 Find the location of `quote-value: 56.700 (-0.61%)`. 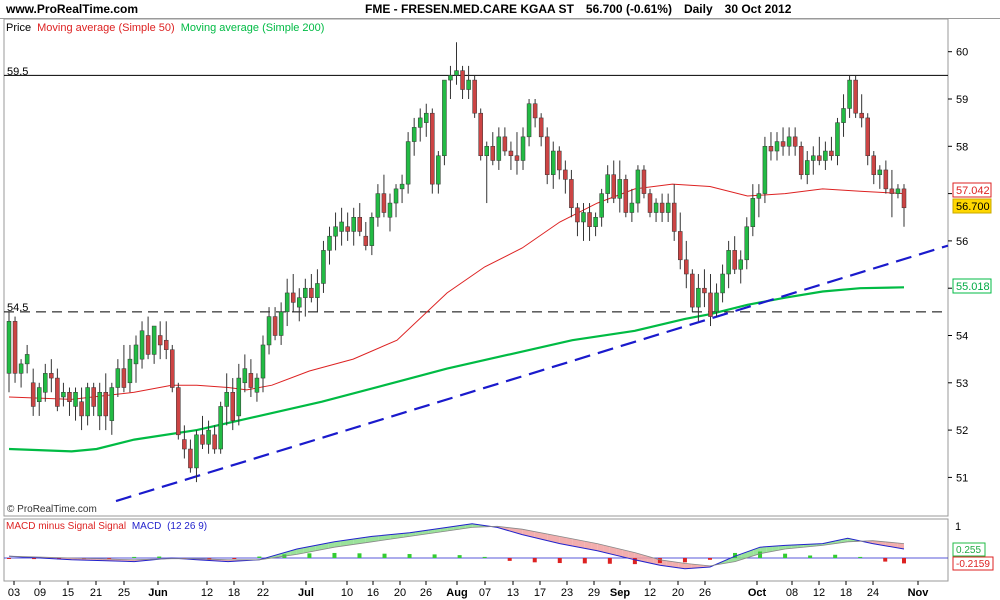

quote-value: 56.700 (-0.61%) is located at coordinates (628, 9).